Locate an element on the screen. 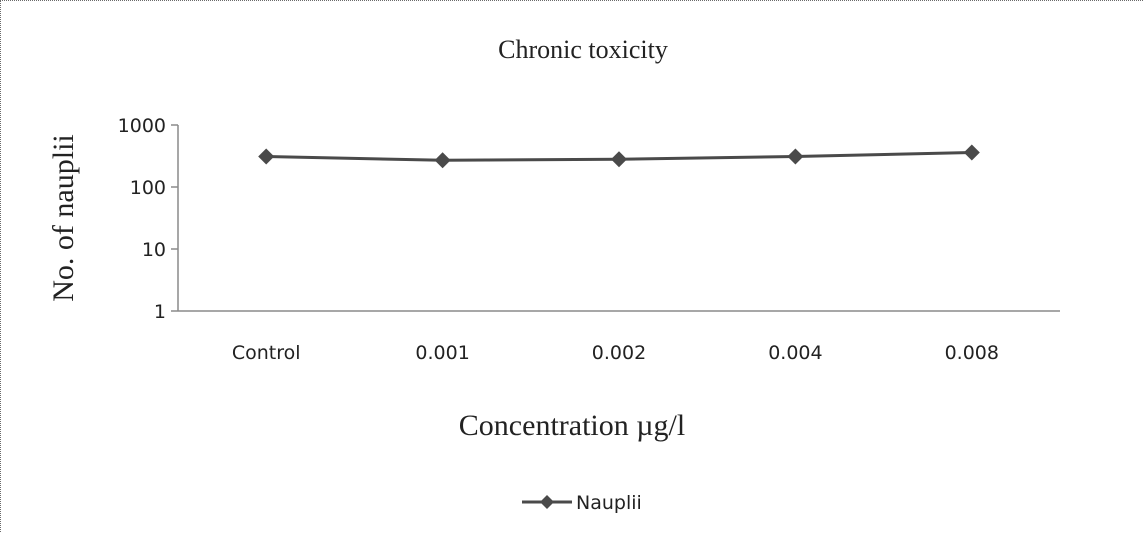 The image size is (1144, 533). x-tick-group: Control 0.001 0.002 0.004 0.008 is located at coordinates (615, 353).